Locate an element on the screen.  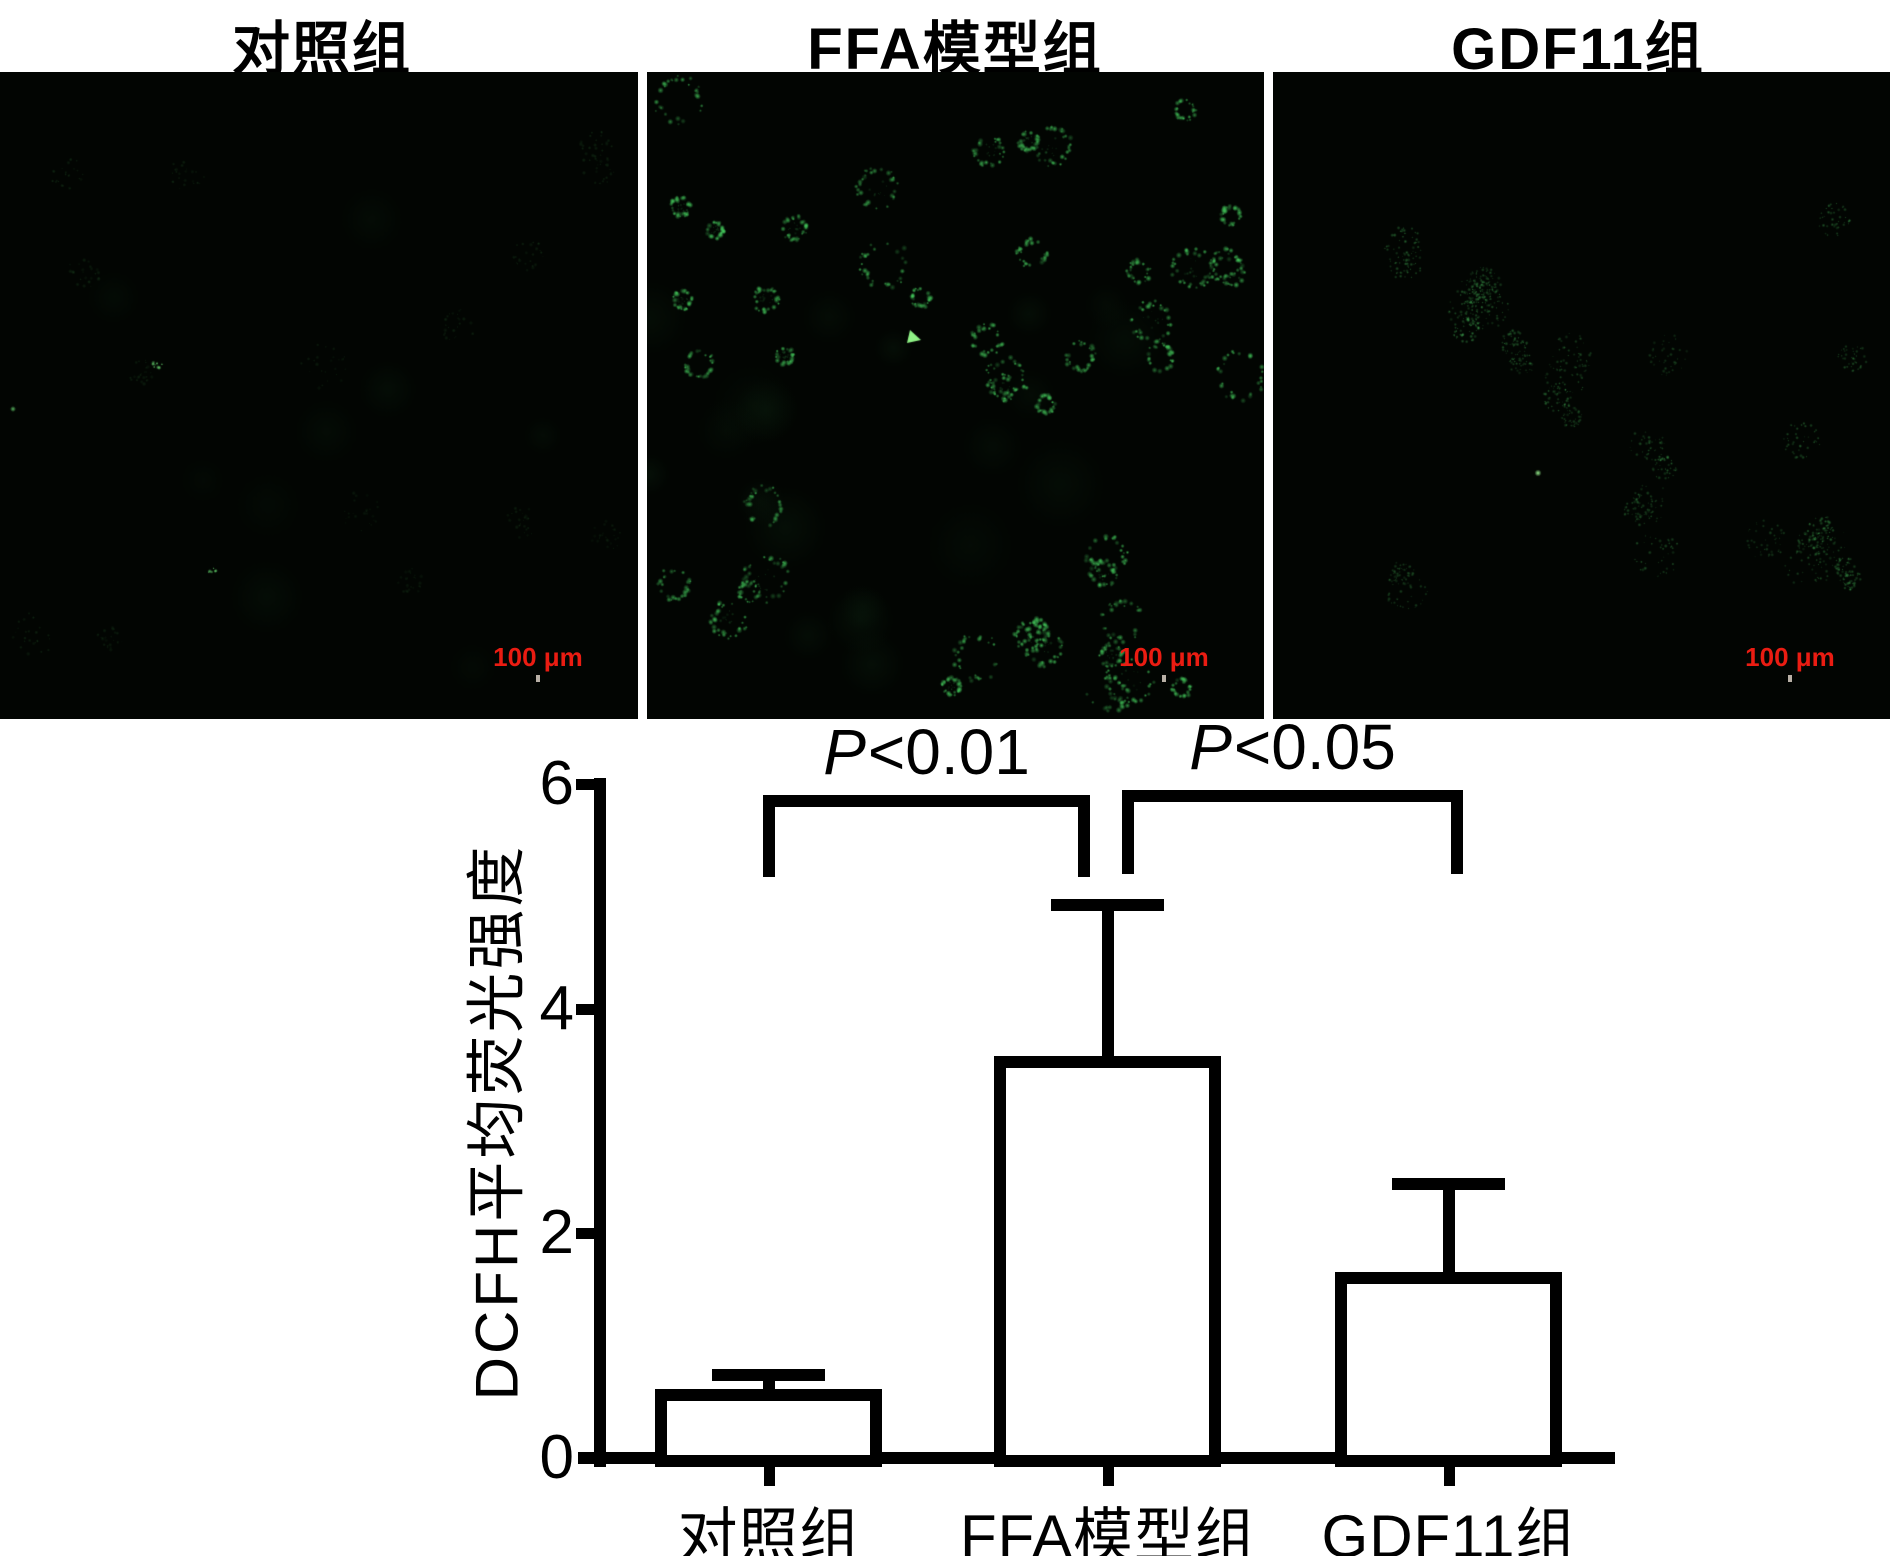
y-axis-line is located at coordinates (600, 1122).